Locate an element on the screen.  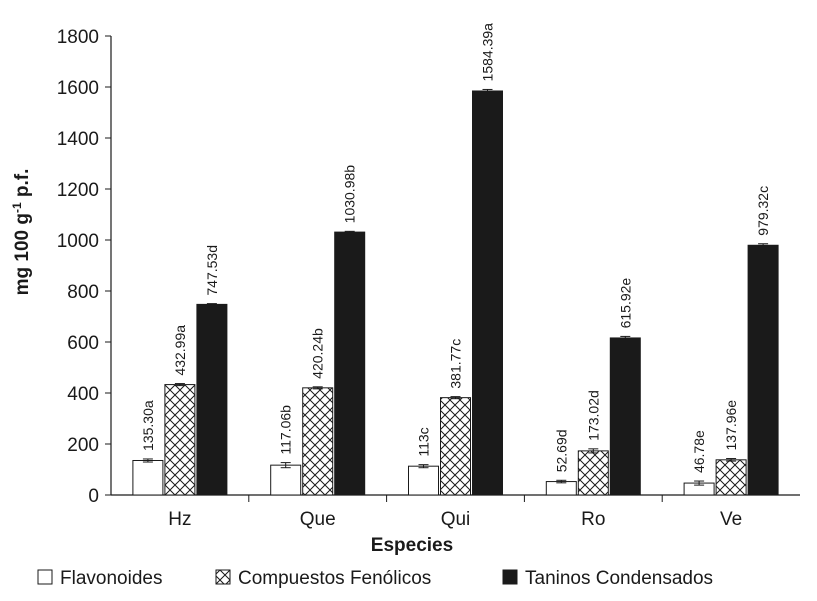
y-tick-label: 1400 is located at coordinates (78, 139).